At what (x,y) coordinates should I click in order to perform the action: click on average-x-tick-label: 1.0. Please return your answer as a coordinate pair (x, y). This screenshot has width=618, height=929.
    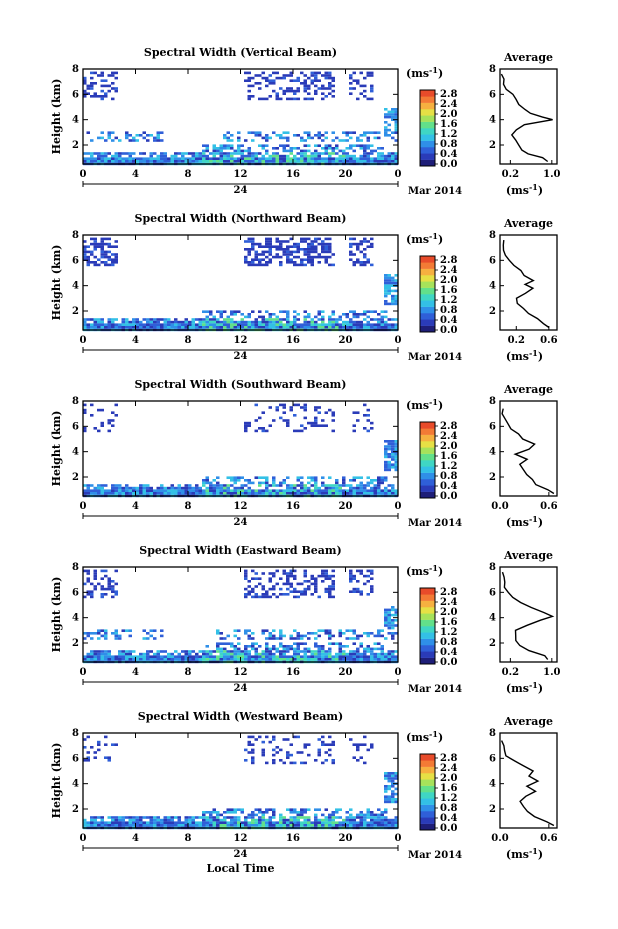
    Looking at the image, I should click on (551, 174).